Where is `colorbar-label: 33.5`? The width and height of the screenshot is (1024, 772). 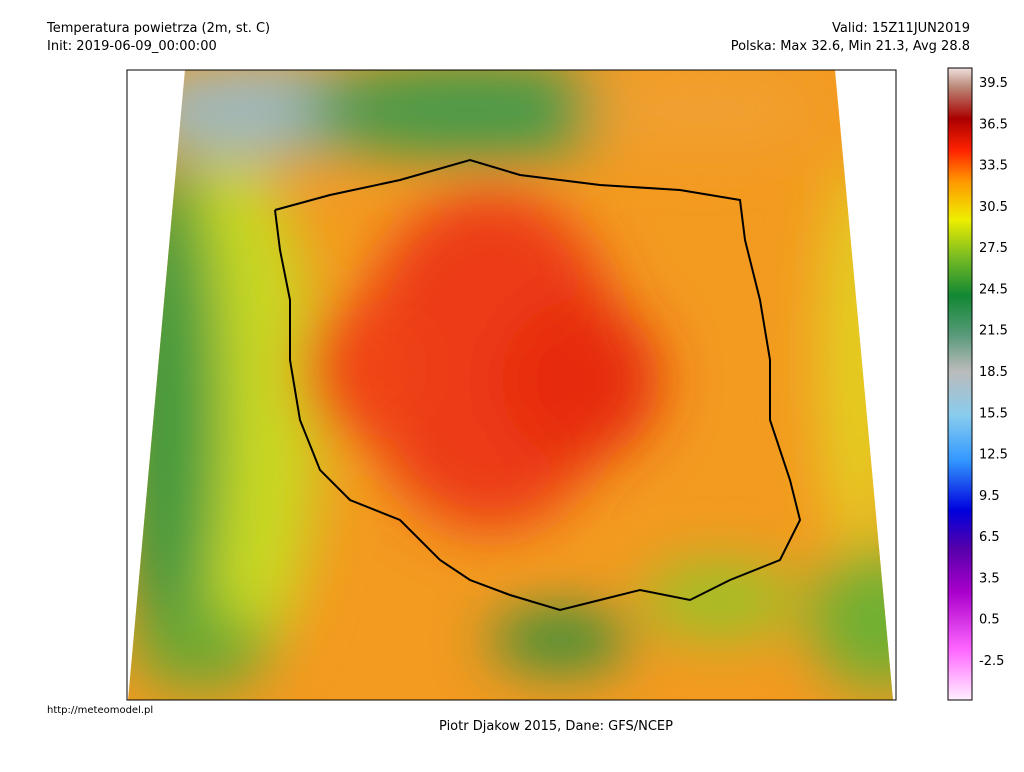 colorbar-label: 33.5 is located at coordinates (993, 166).